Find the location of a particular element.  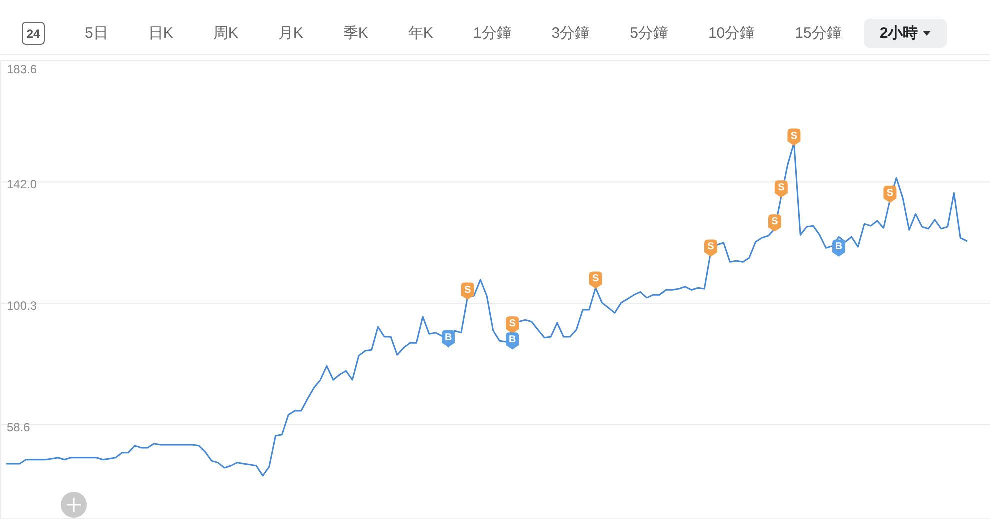

y-tick-label: 183.6 is located at coordinates (22, 69).